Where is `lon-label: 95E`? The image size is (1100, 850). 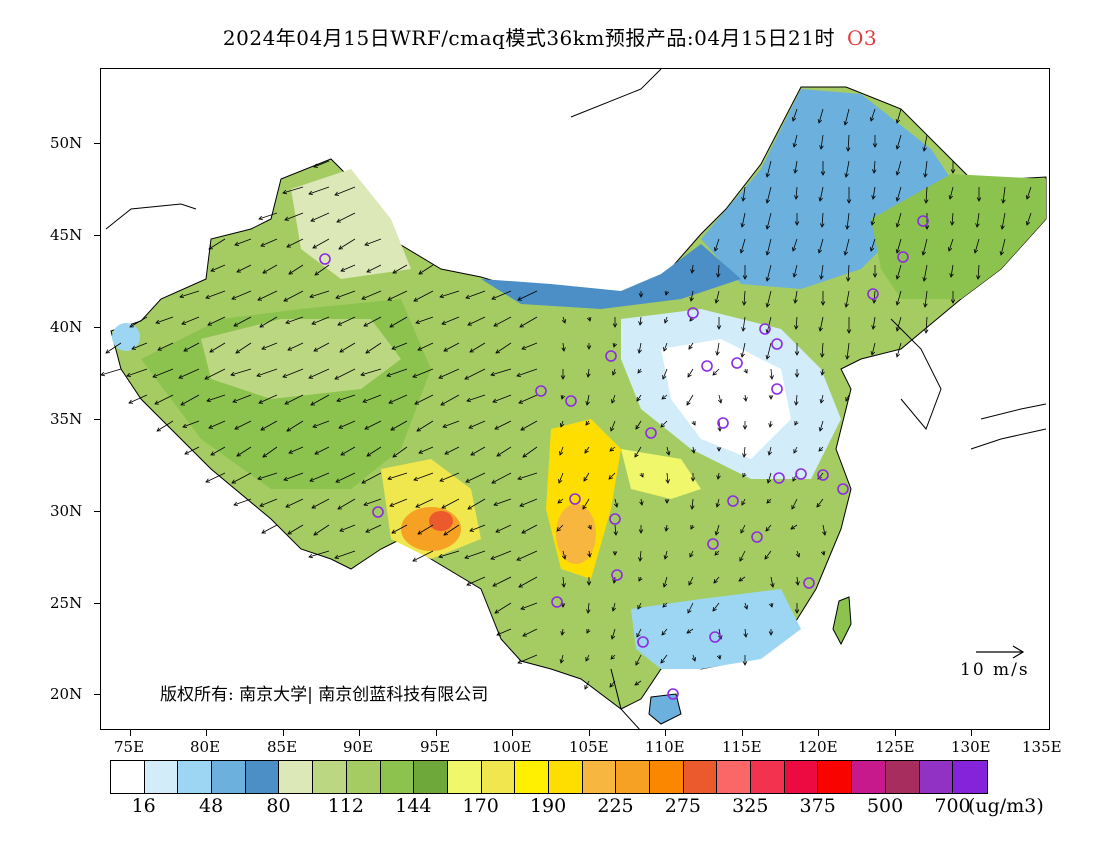
lon-label: 95E is located at coordinates (435, 747).